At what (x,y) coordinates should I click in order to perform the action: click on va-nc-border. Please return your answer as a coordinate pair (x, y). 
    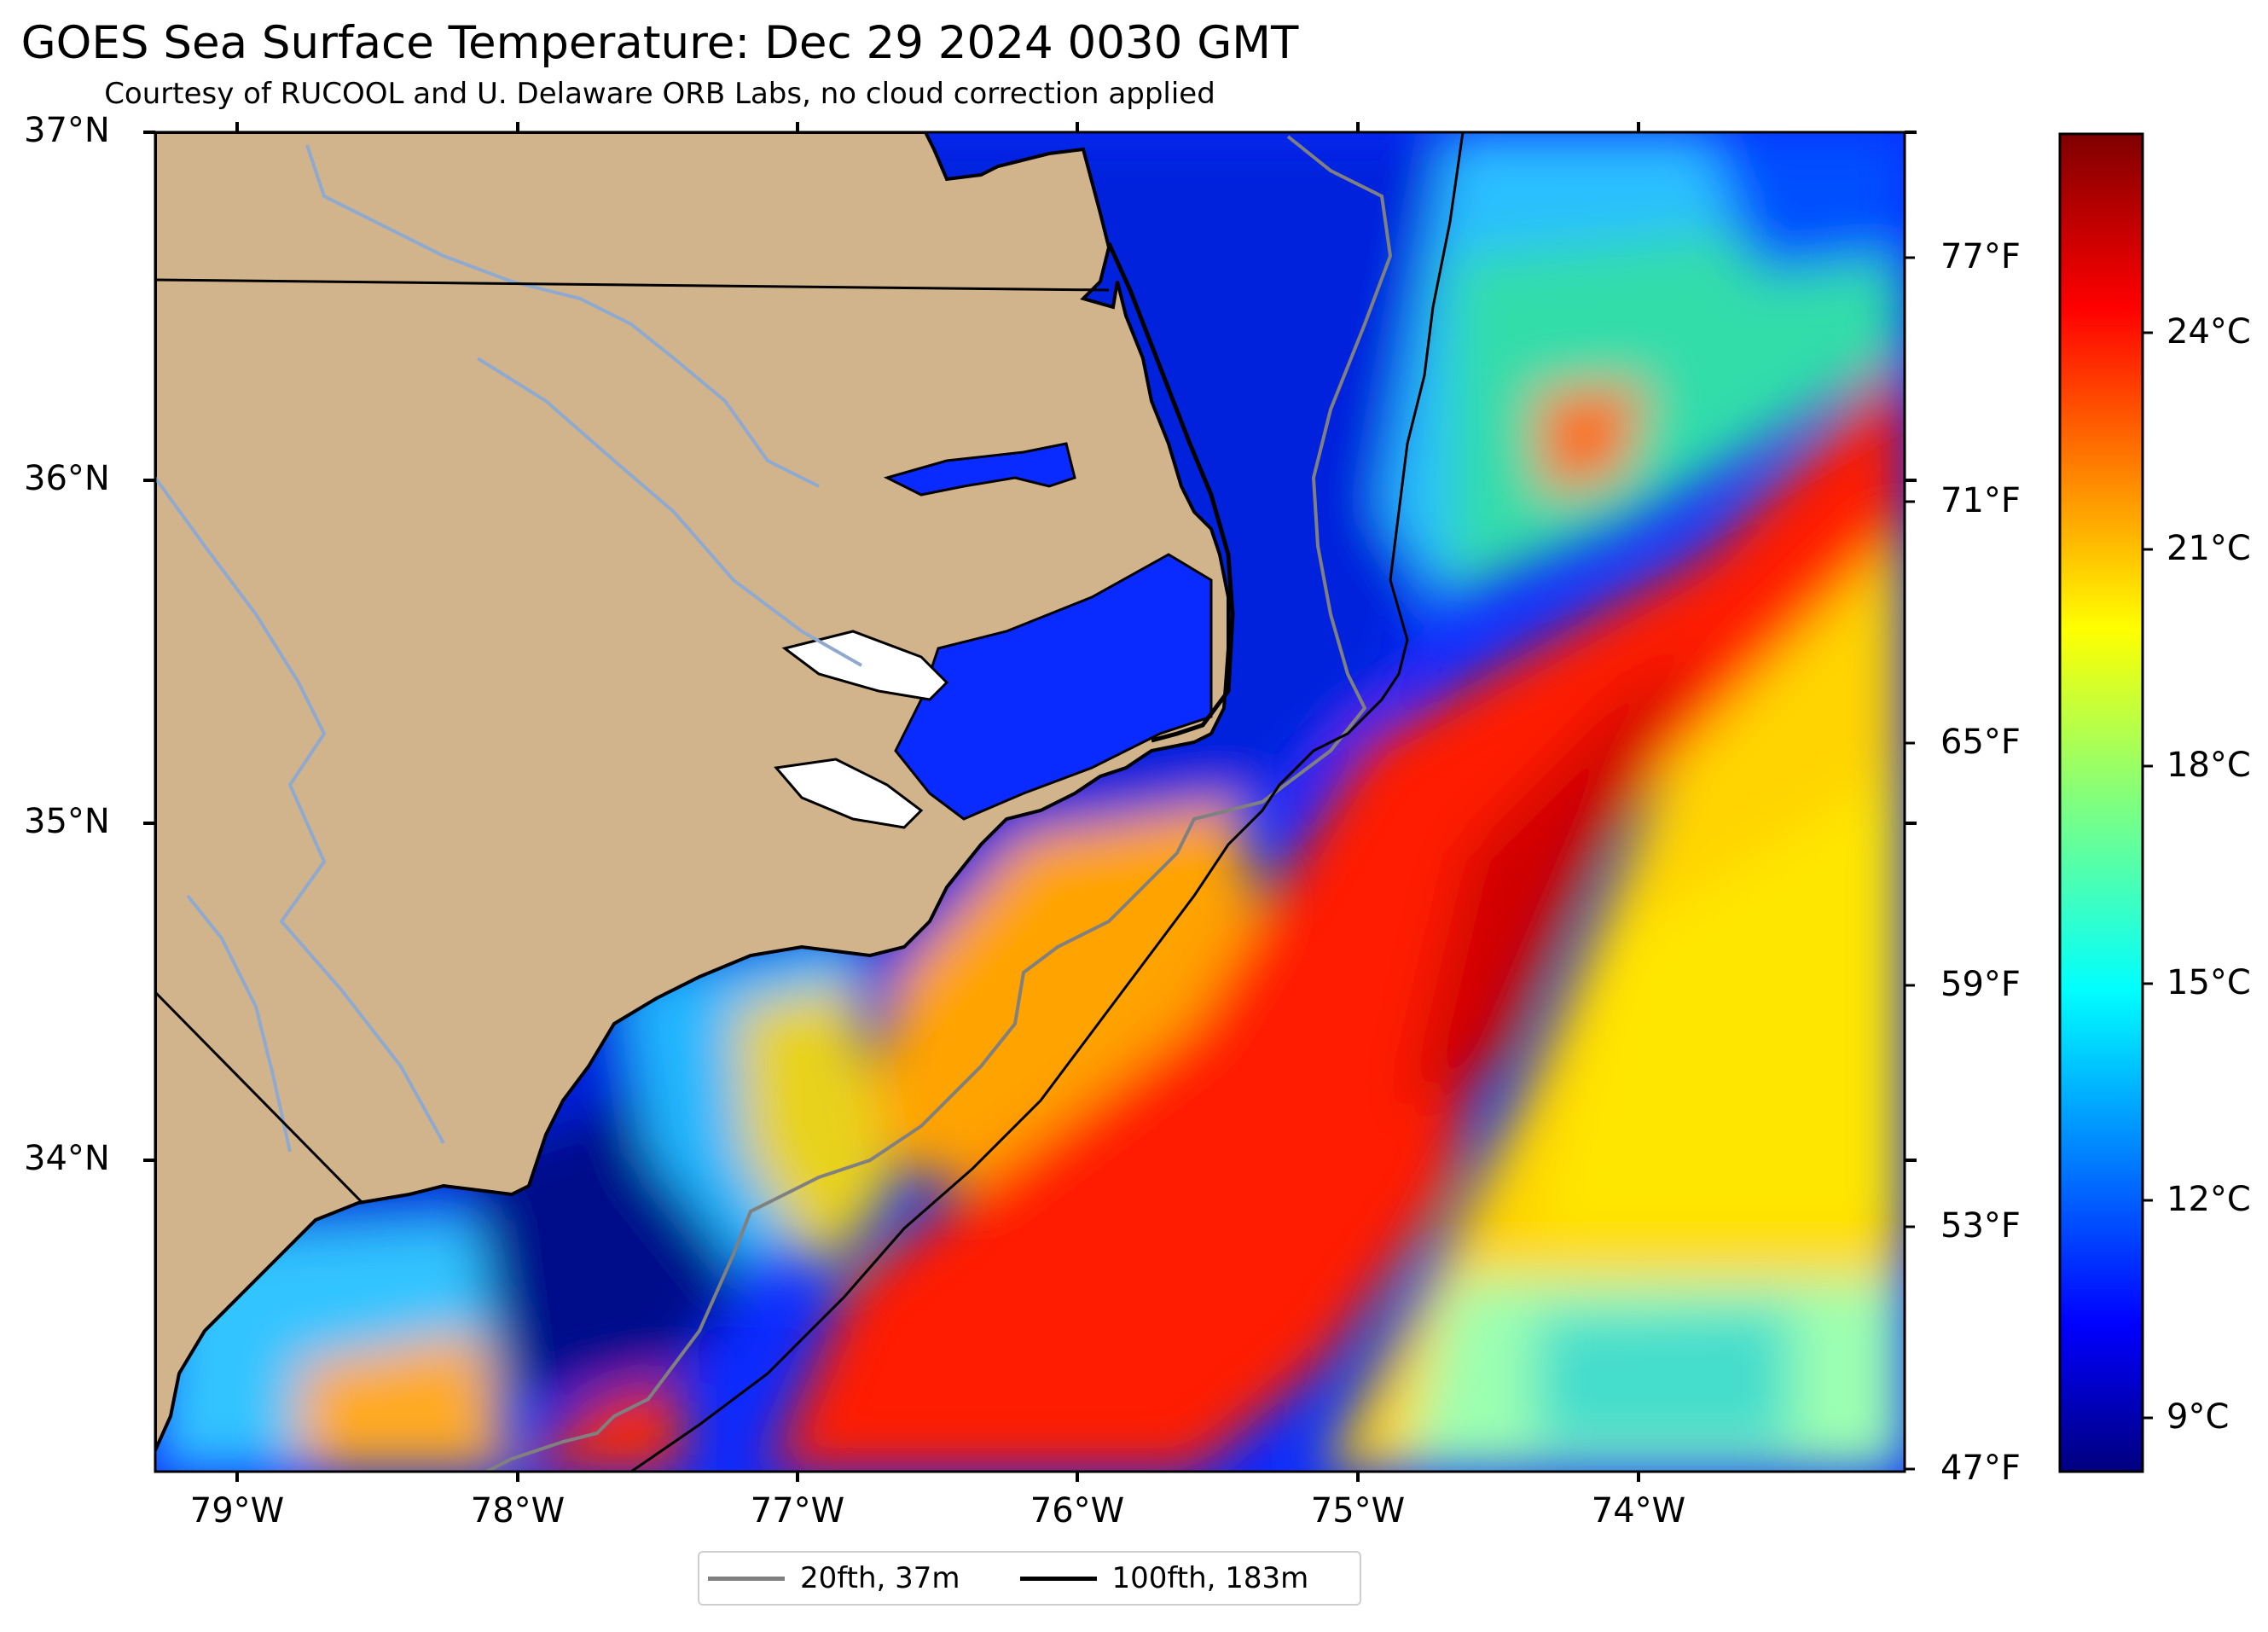
    Looking at the image, I should click on (632, 285).